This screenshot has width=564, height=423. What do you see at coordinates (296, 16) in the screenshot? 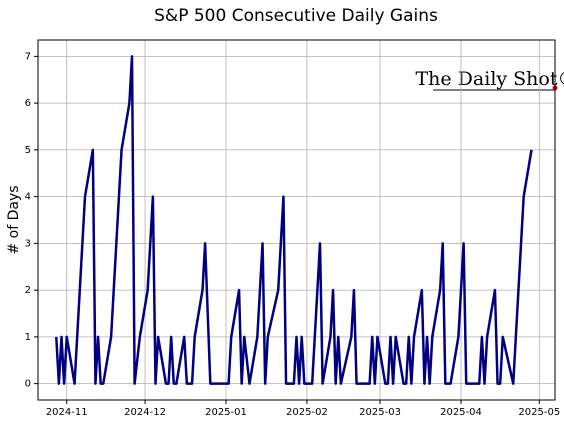
I see `chart-title: S&P 500 Consecutive Daily Gains` at bounding box center [296, 16].